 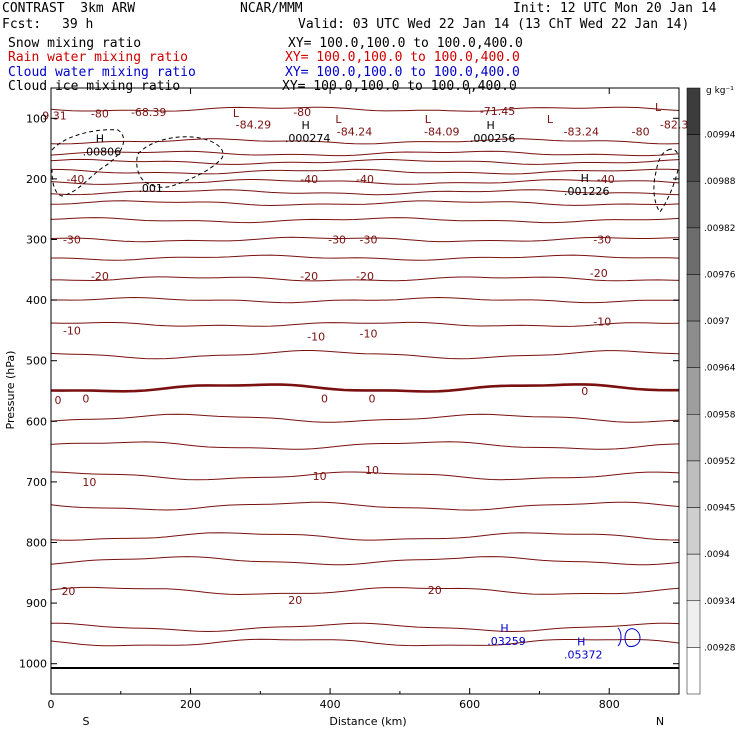 I want to click on y-axis-title: Pressure (hPa), so click(x=10, y=390).